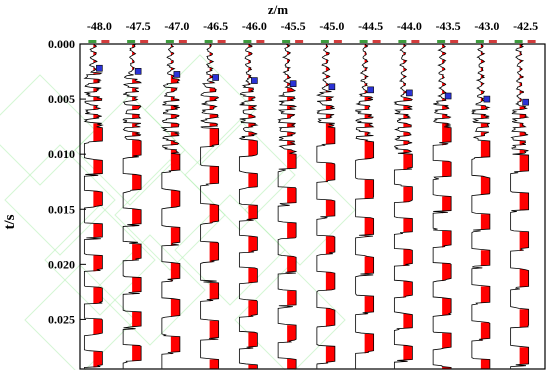 The image size is (550, 370). Describe the element at coordinates (61, 99) in the screenshot. I see `y-tick-label: 0.005` at that location.